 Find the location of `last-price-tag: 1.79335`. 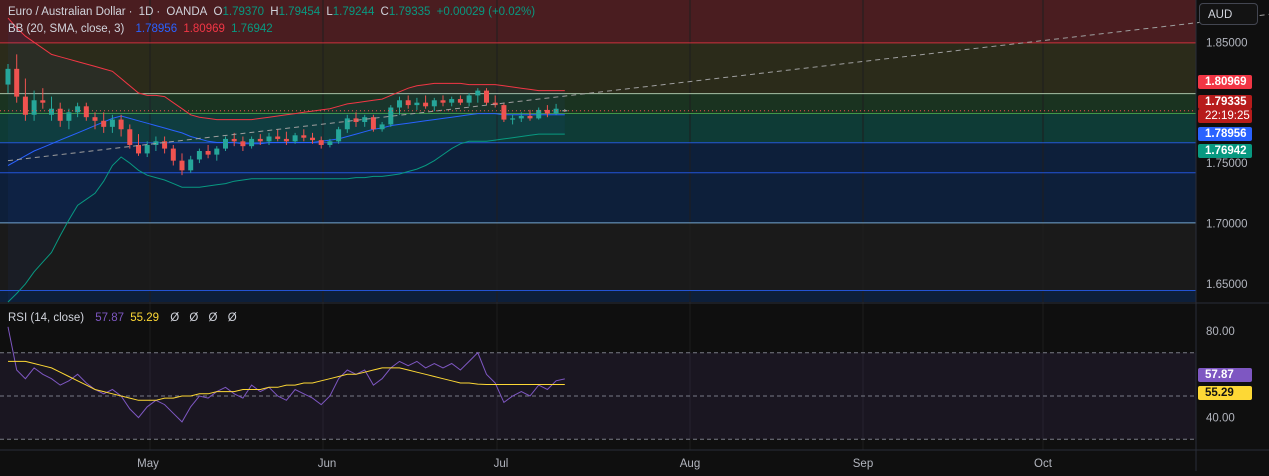

last-price-tag: 1.79335 is located at coordinates (1225, 102).